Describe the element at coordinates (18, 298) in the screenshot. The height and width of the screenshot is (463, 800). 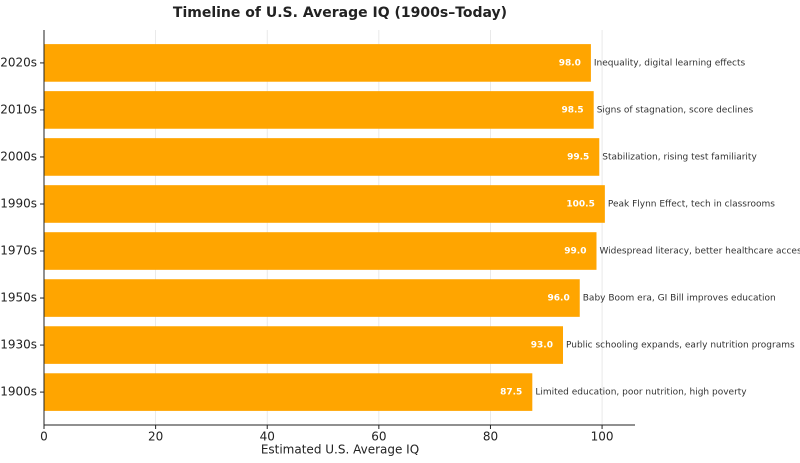
I see `y-tick-label: 1950s` at that location.